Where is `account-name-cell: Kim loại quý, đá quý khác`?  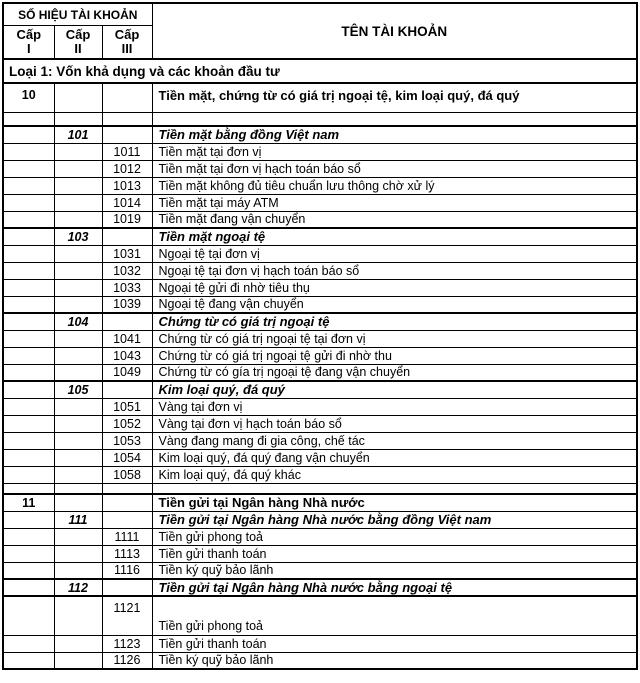 account-name-cell: Kim loại quý, đá quý khác is located at coordinates (394, 474).